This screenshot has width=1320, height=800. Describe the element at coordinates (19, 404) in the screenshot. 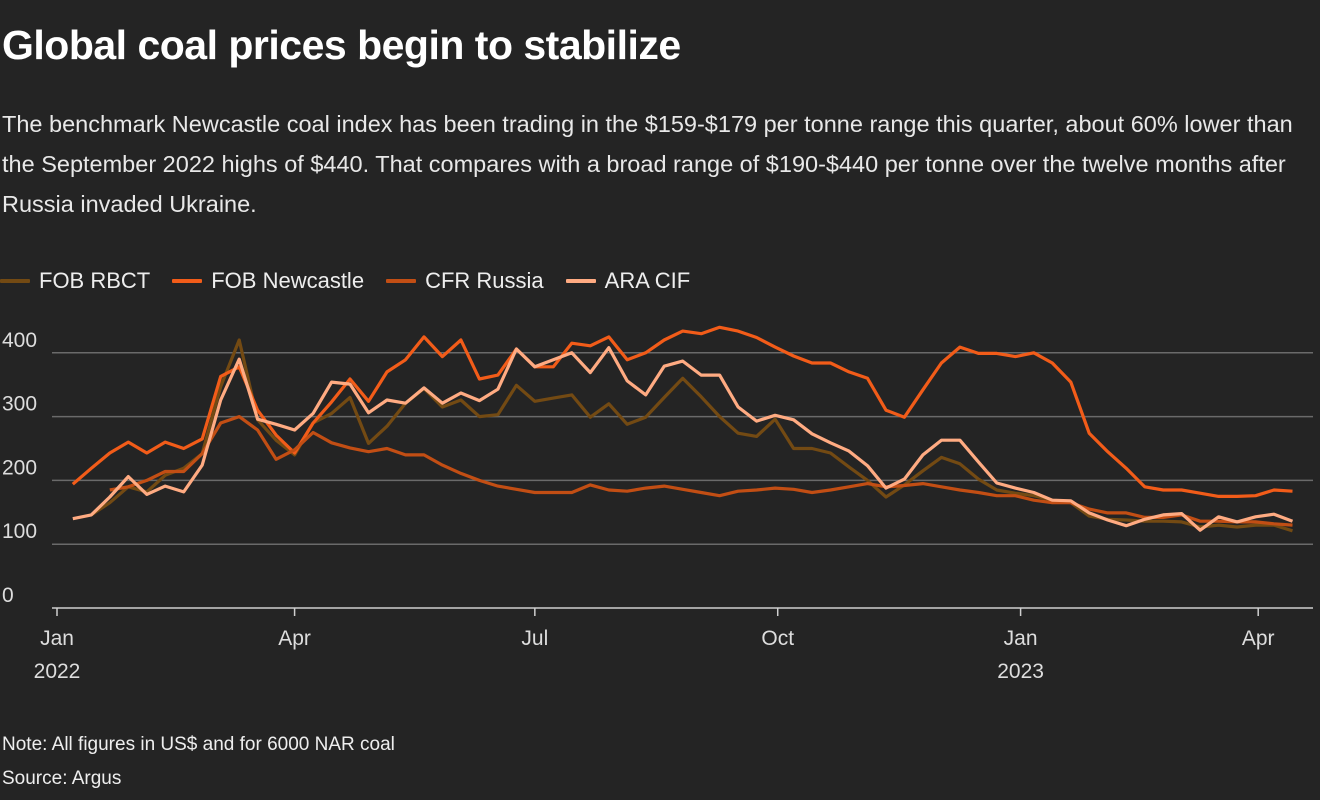

I see `y-tick-label: 300` at that location.